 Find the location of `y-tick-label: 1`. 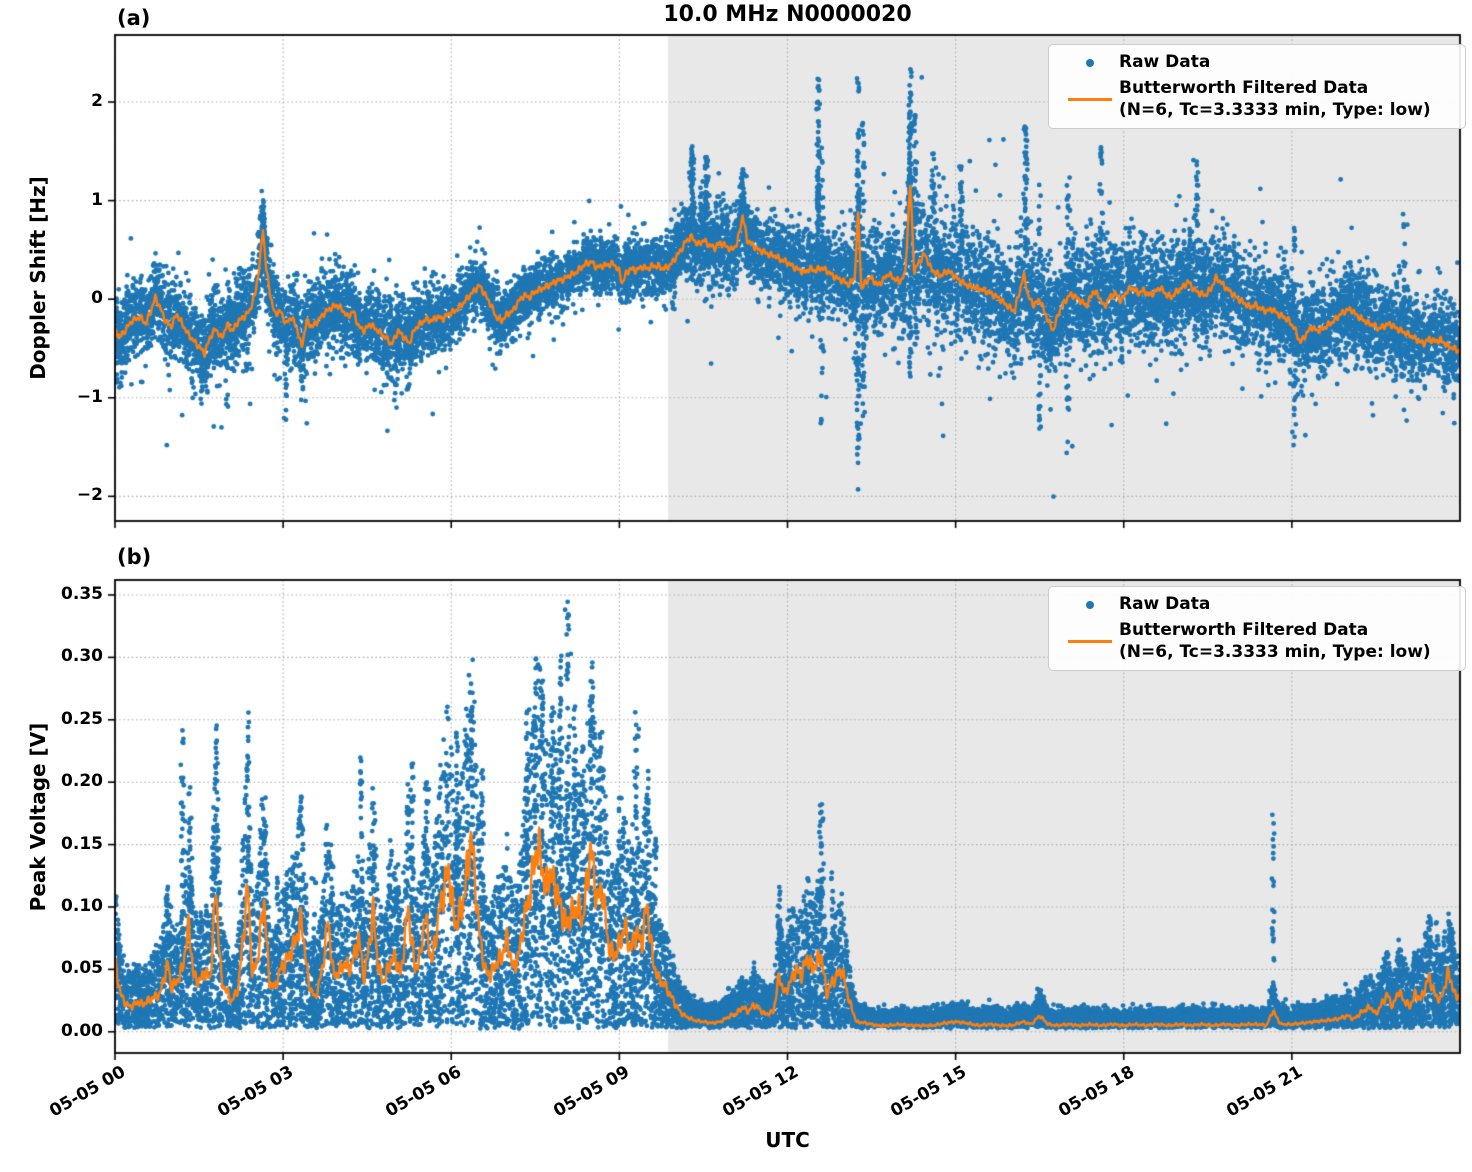

y-tick-label: 1 is located at coordinates (97, 199).